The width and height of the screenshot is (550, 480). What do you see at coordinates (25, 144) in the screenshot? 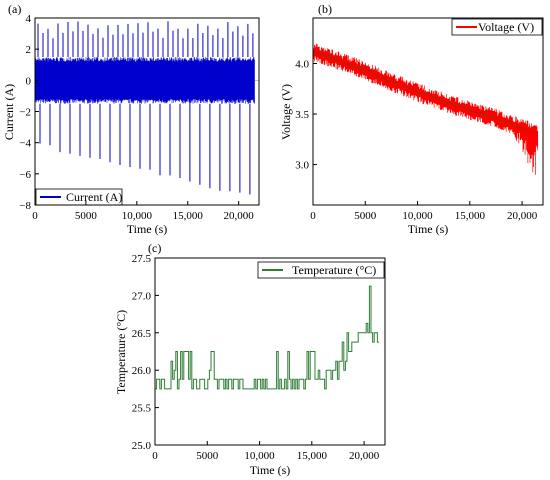
I see `y-tick-label-a: −4` at bounding box center [25, 144].